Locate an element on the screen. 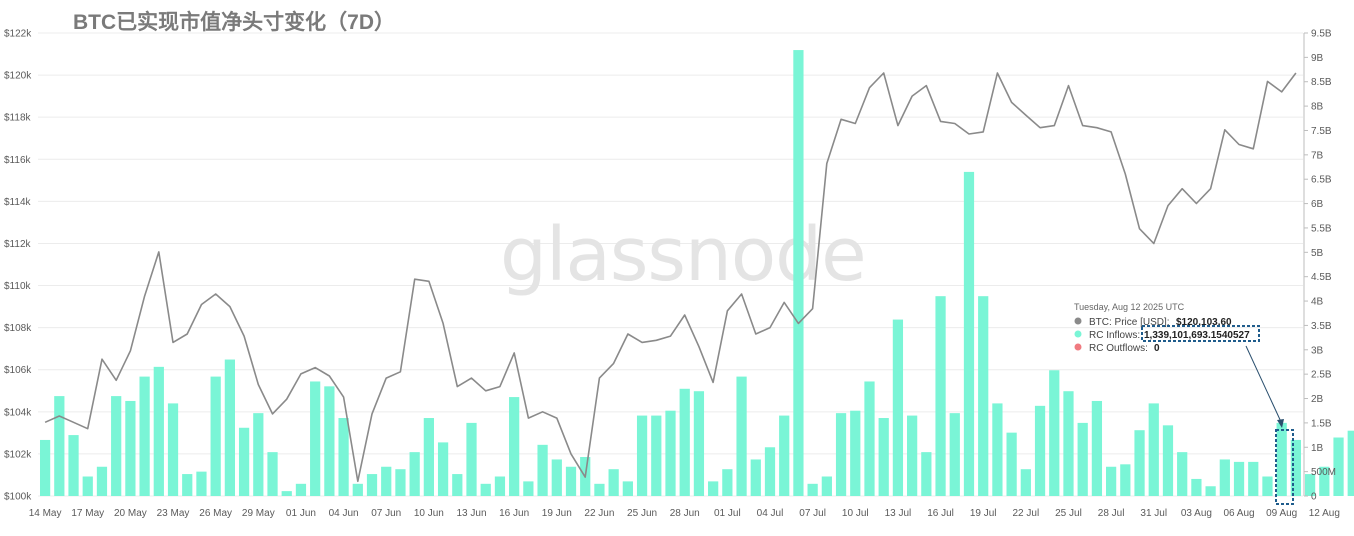 The height and width of the screenshot is (536, 1354). x-tick-label: 14 May is located at coordinates (45, 513).